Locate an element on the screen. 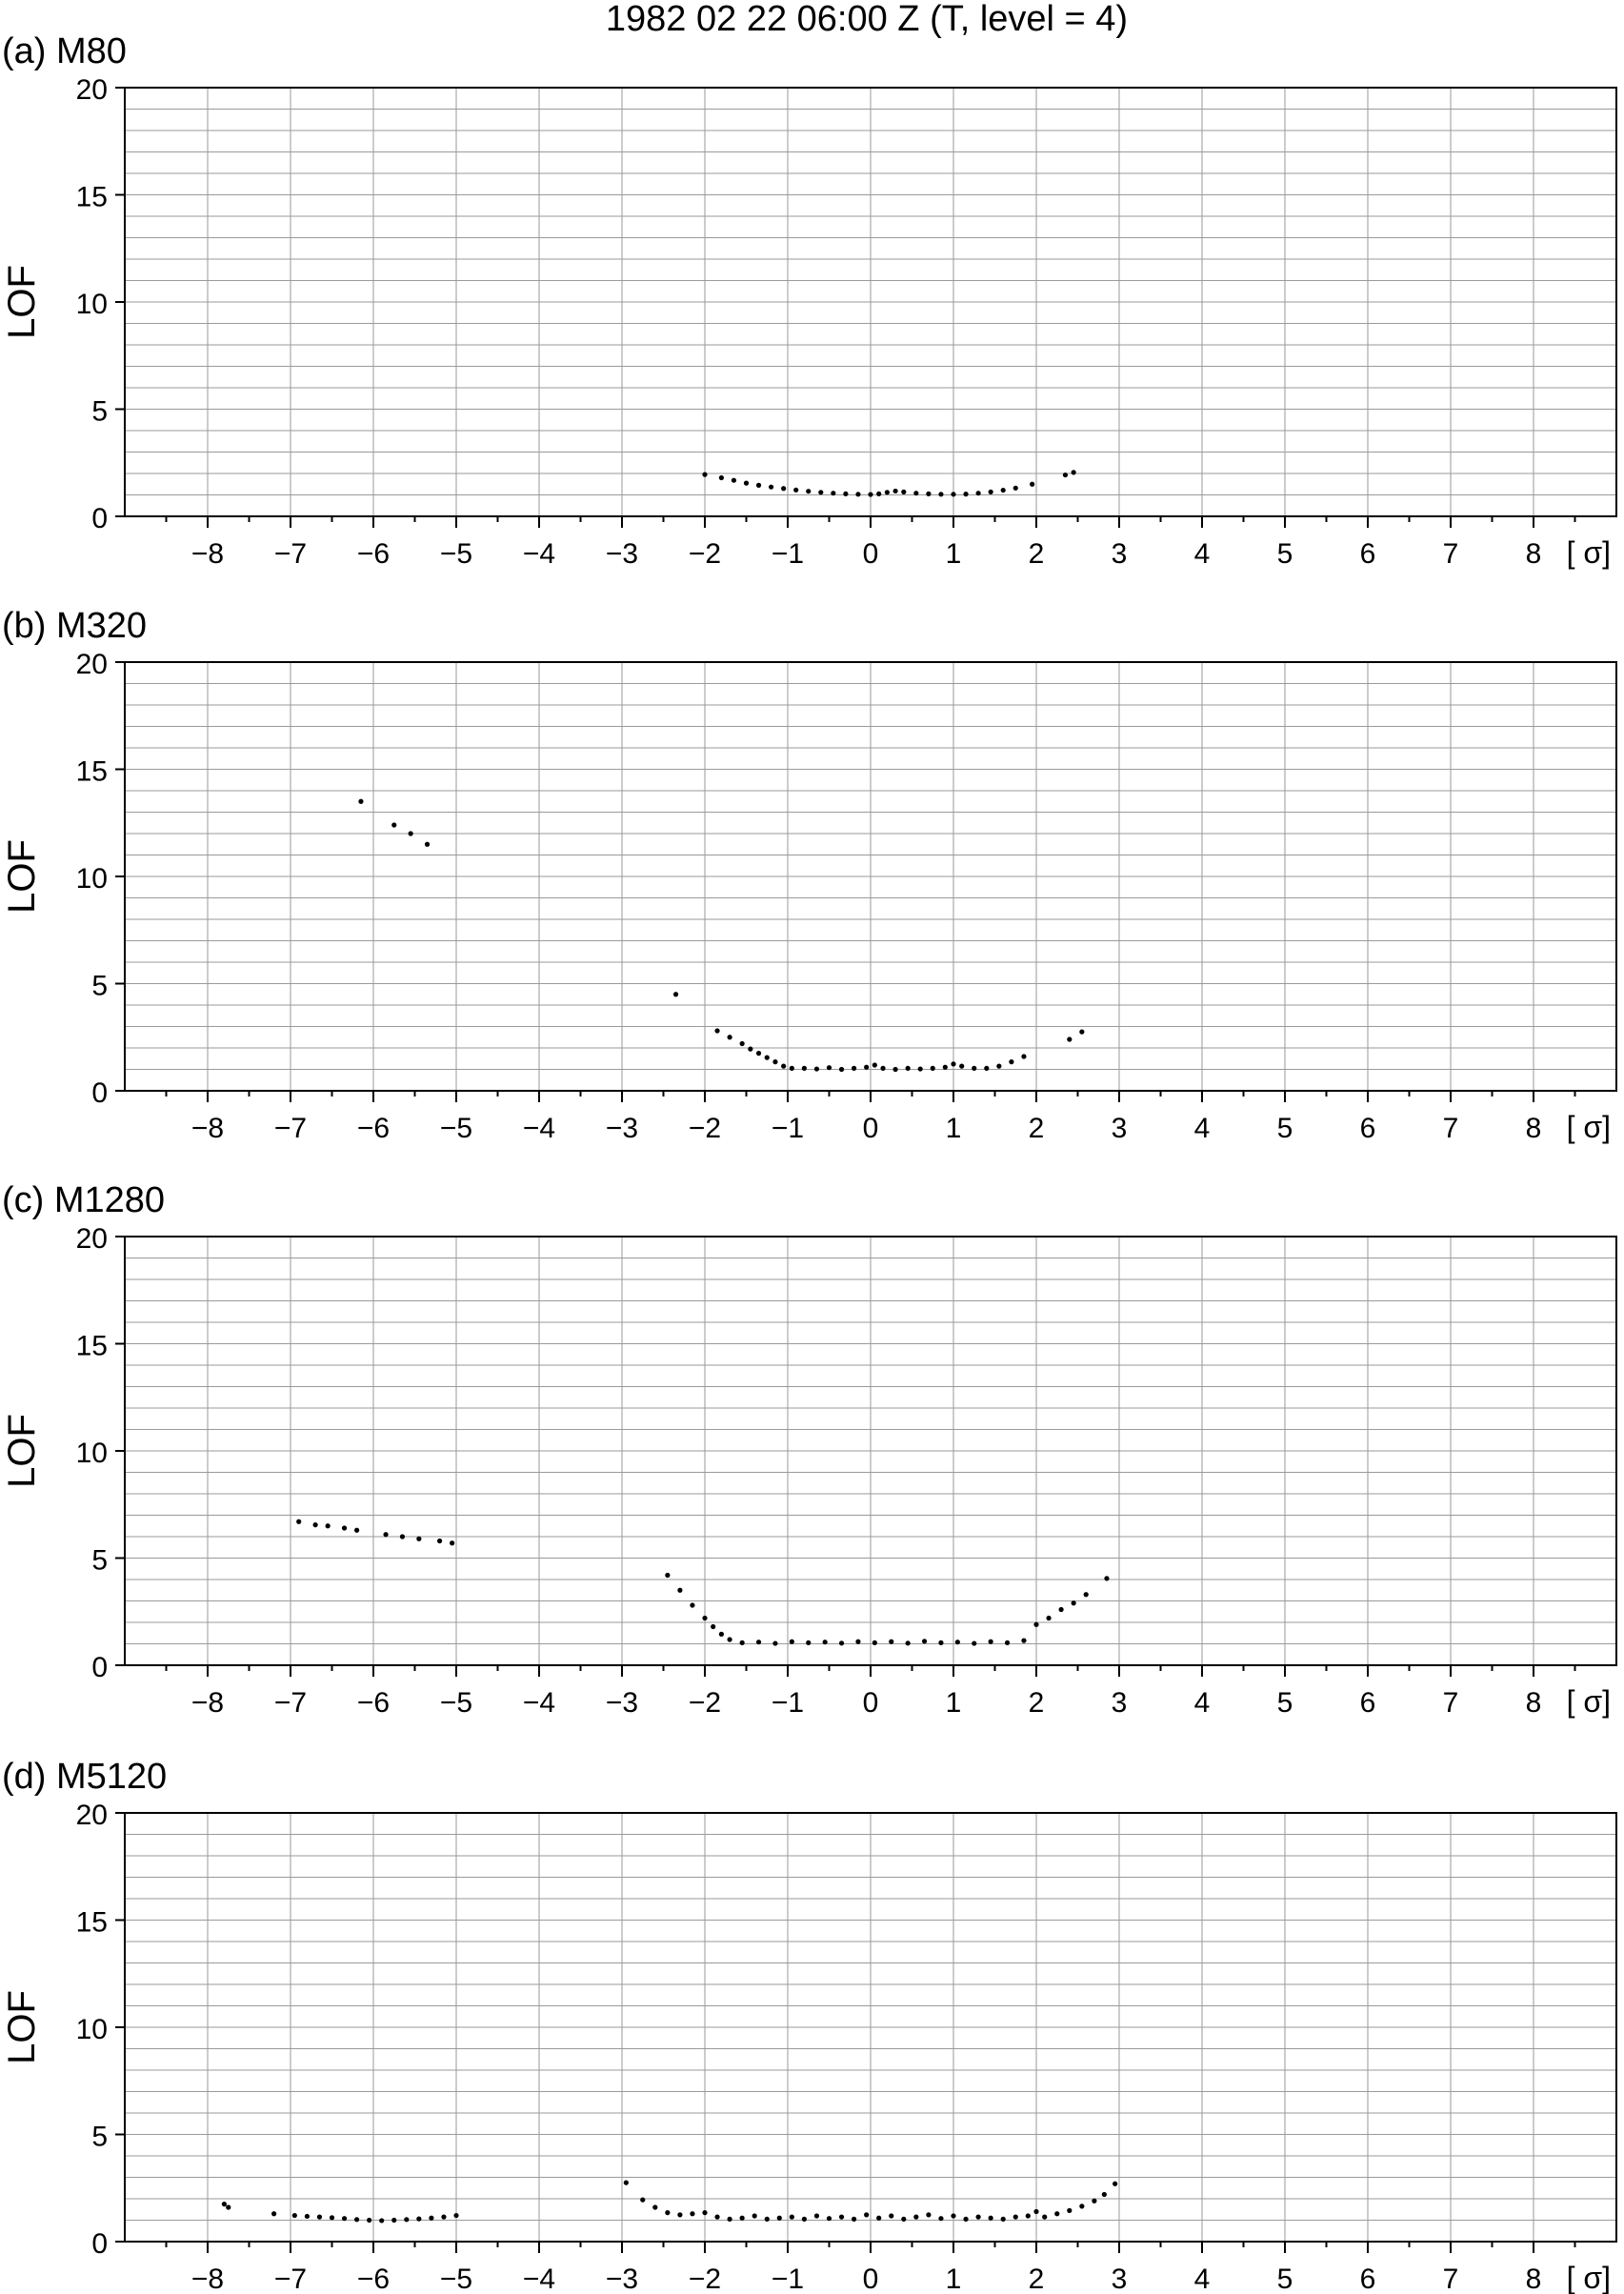 The image size is (1624, 2294). x-tick-label: 8 is located at coordinates (1534, 1128).